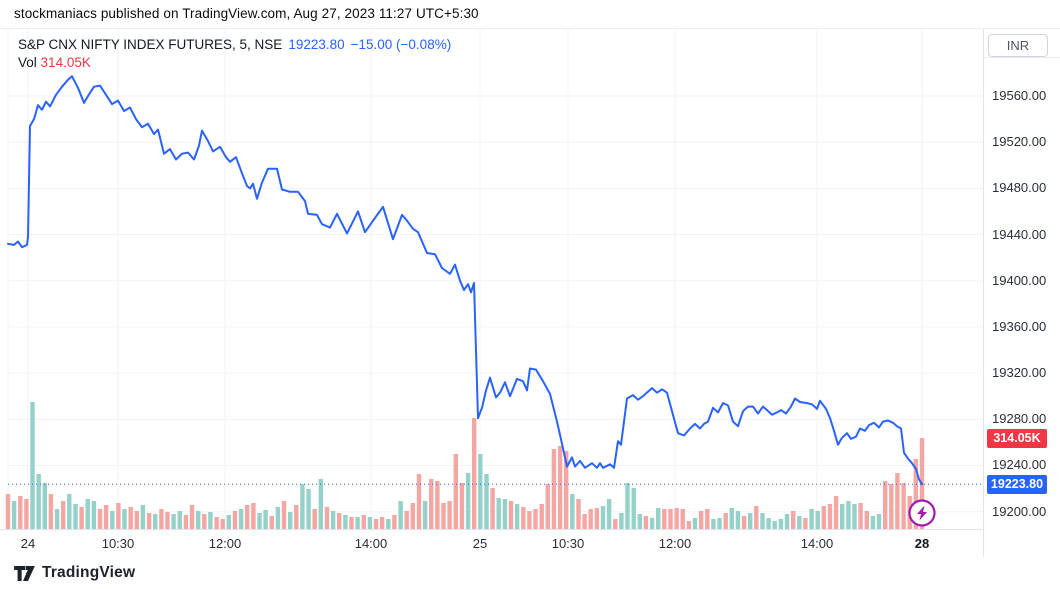 This screenshot has height=589, width=1060. I want to click on time-axis-label: 10:30, so click(568, 543).